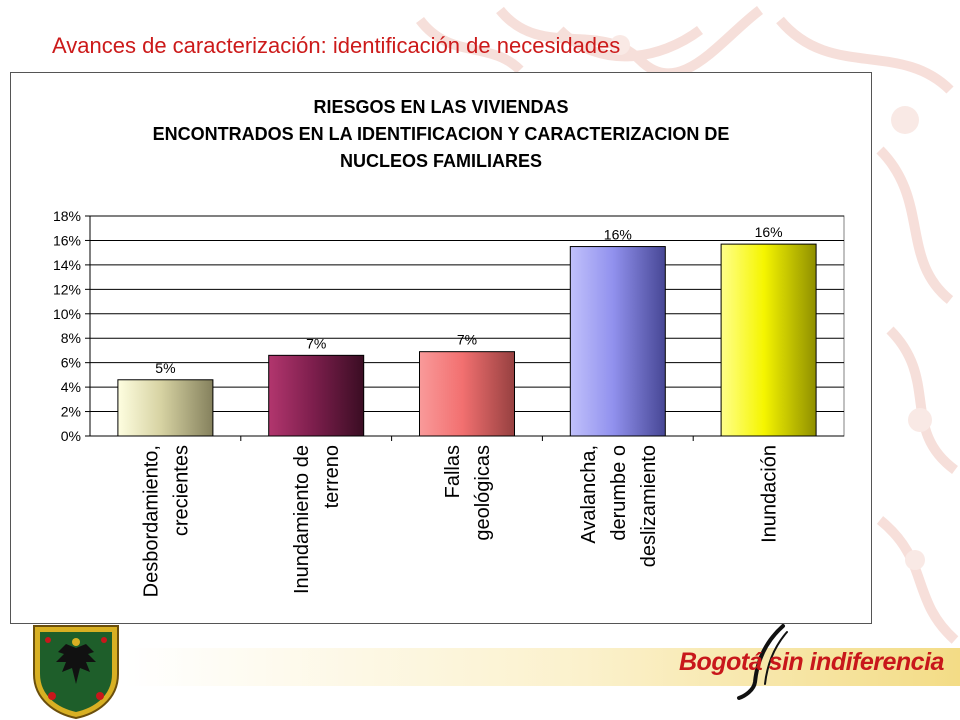 This screenshot has width=960, height=720. Describe the element at coordinates (332, 476) in the screenshot. I see `x-category-label-line: terreno` at that location.